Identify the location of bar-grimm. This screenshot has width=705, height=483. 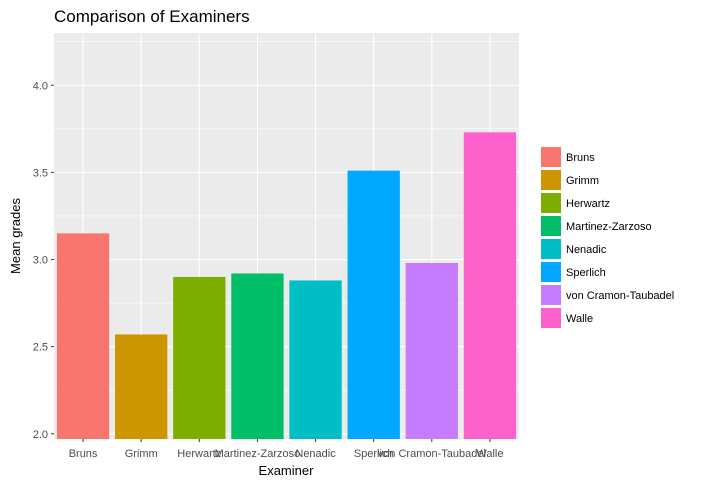
(141, 386).